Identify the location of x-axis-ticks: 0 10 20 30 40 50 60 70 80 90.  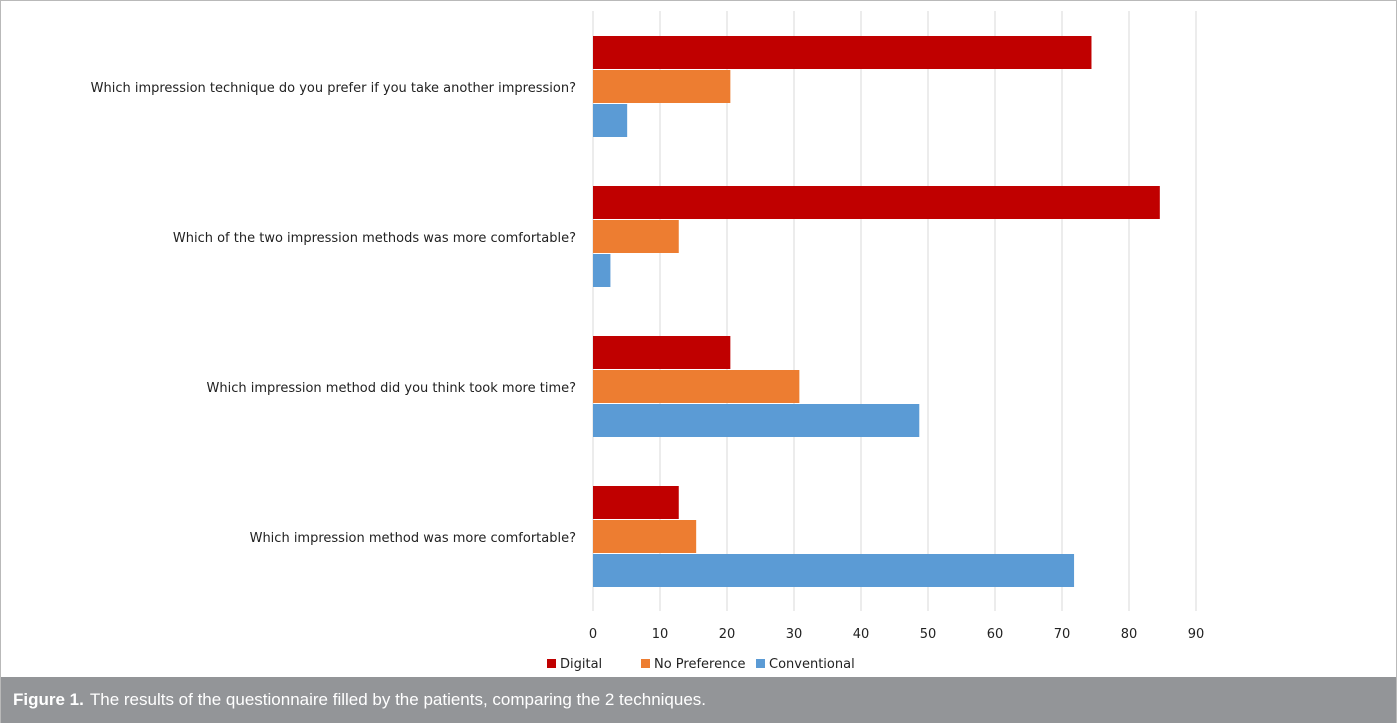
(896, 634).